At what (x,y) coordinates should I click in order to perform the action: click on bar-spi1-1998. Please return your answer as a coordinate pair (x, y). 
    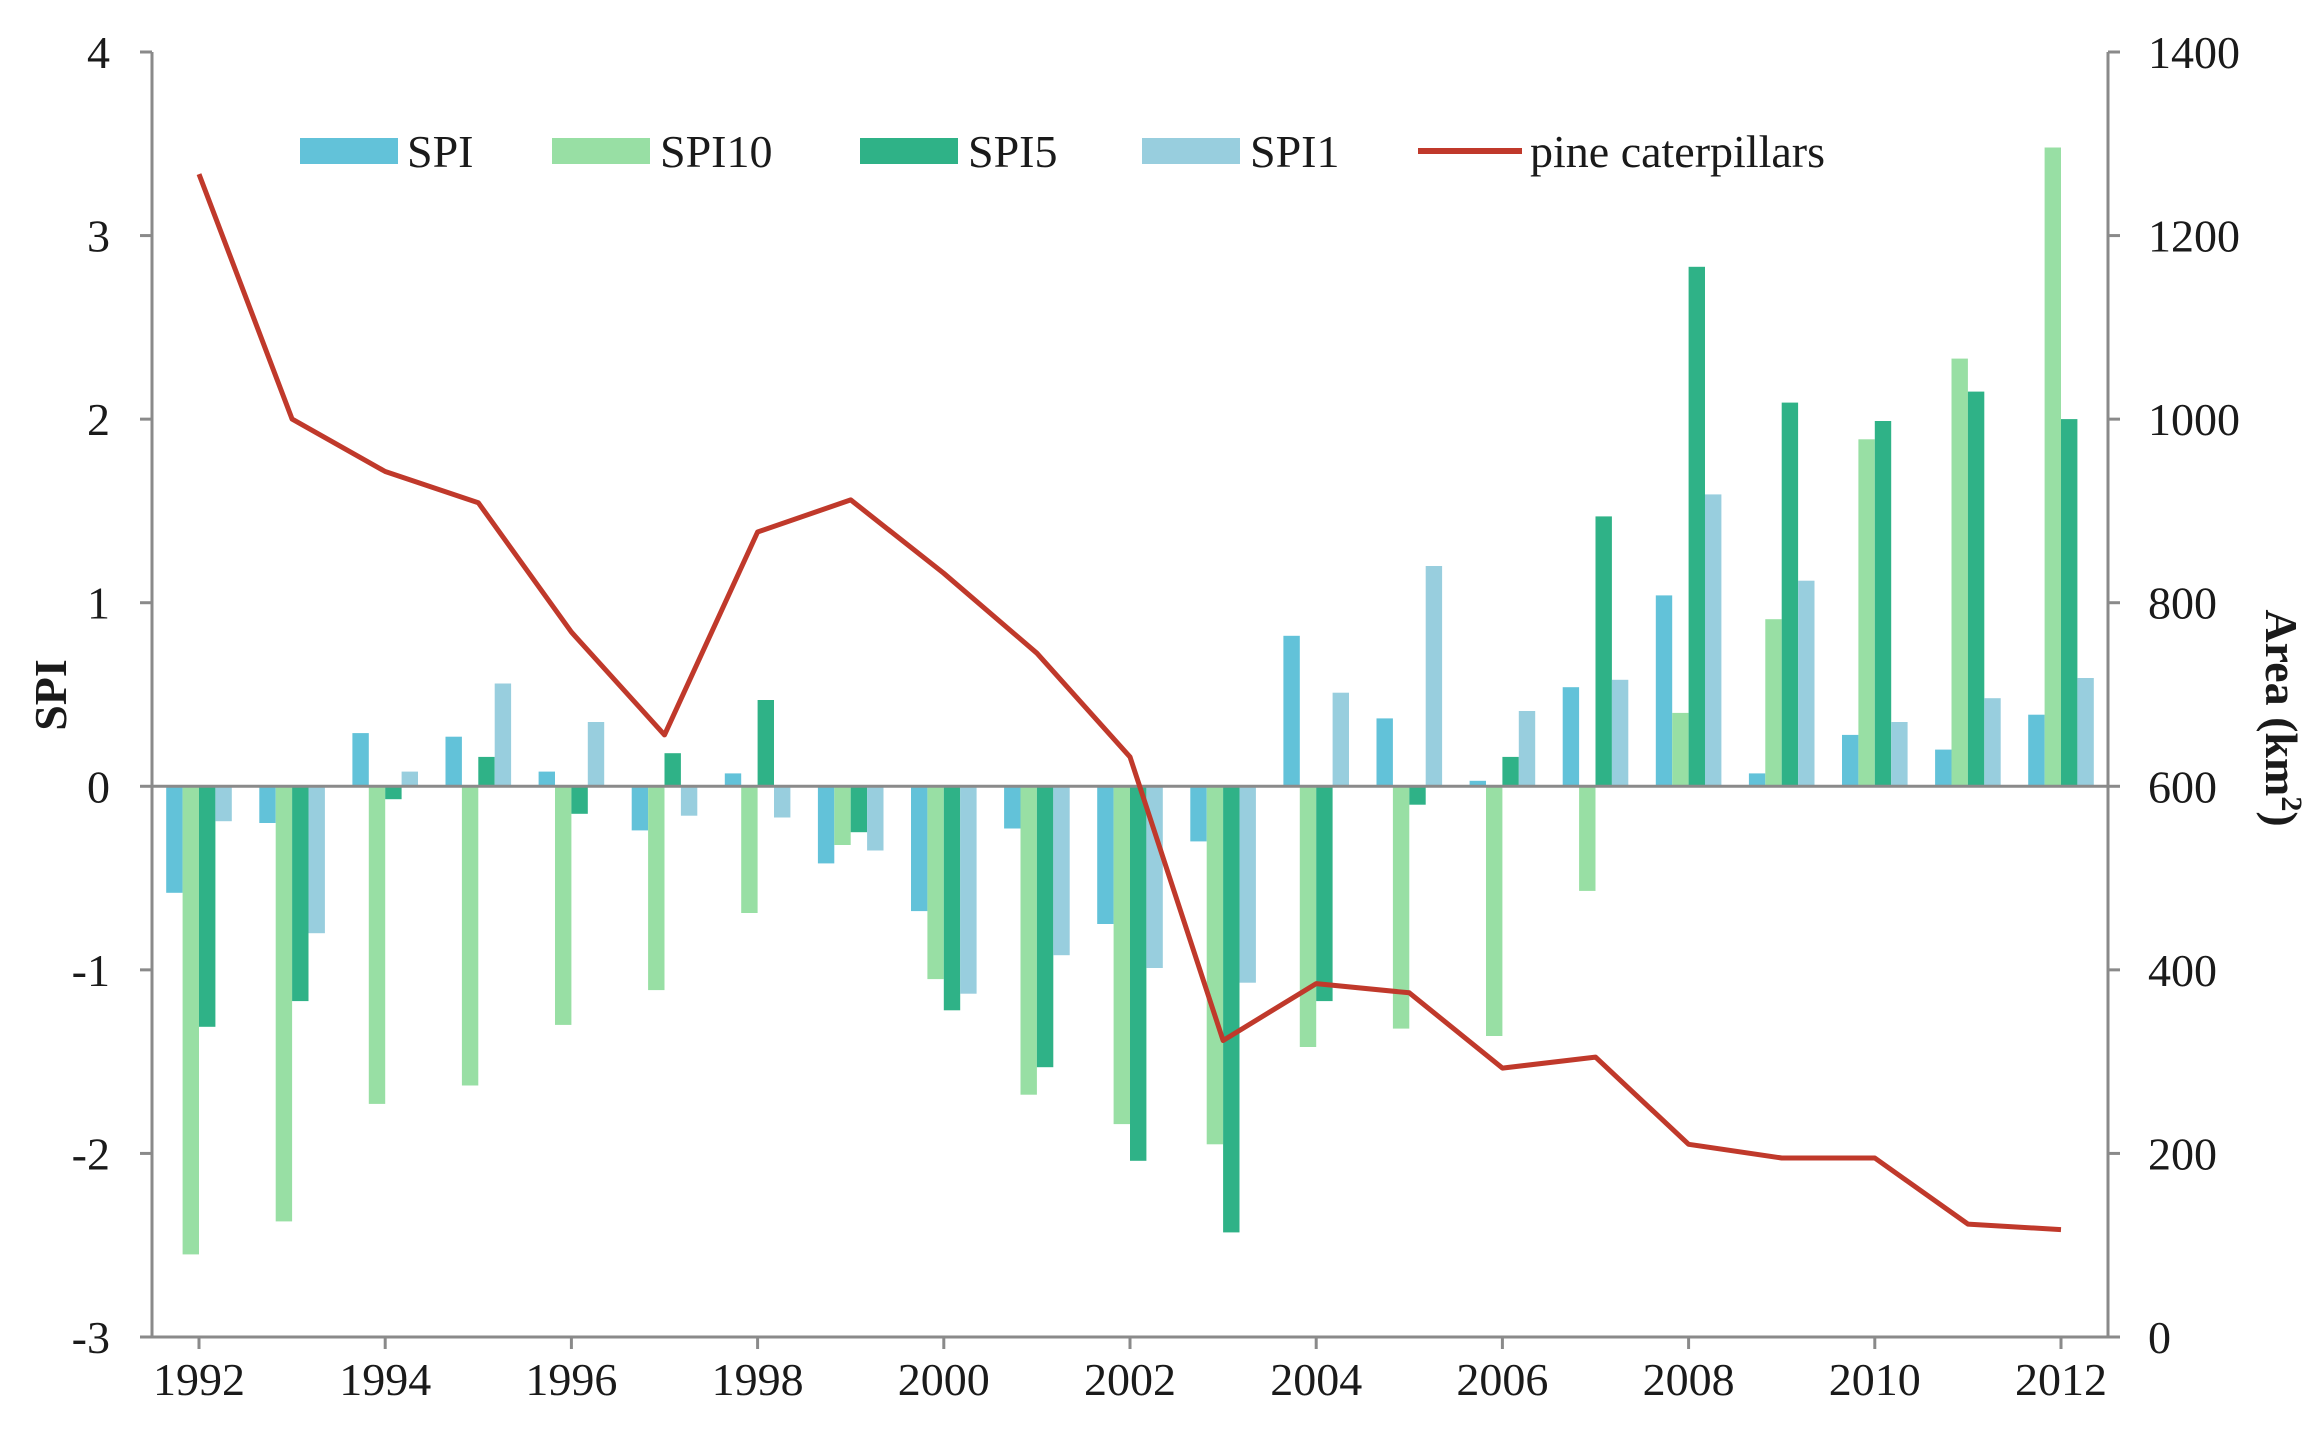
    Looking at the image, I should click on (782, 802).